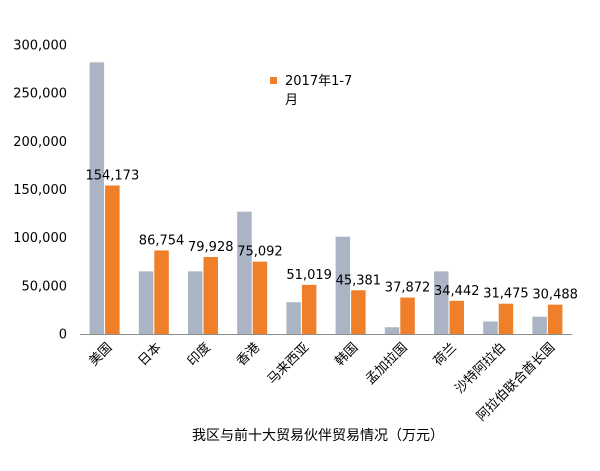 This screenshot has height=471, width=600. What do you see at coordinates (211, 247) in the screenshot?
I see `data-label-3: 79,928` at bounding box center [211, 247].